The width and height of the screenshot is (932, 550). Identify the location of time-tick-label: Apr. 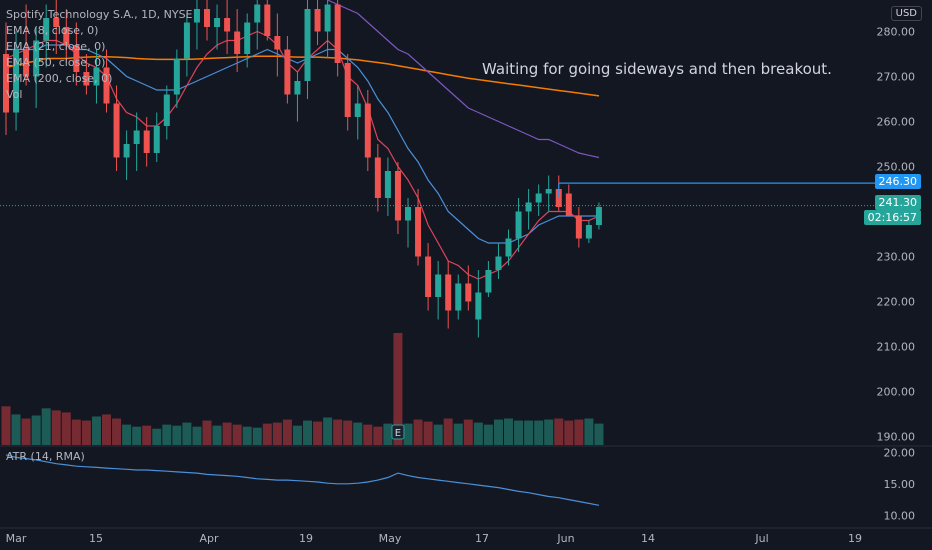
(209, 538).